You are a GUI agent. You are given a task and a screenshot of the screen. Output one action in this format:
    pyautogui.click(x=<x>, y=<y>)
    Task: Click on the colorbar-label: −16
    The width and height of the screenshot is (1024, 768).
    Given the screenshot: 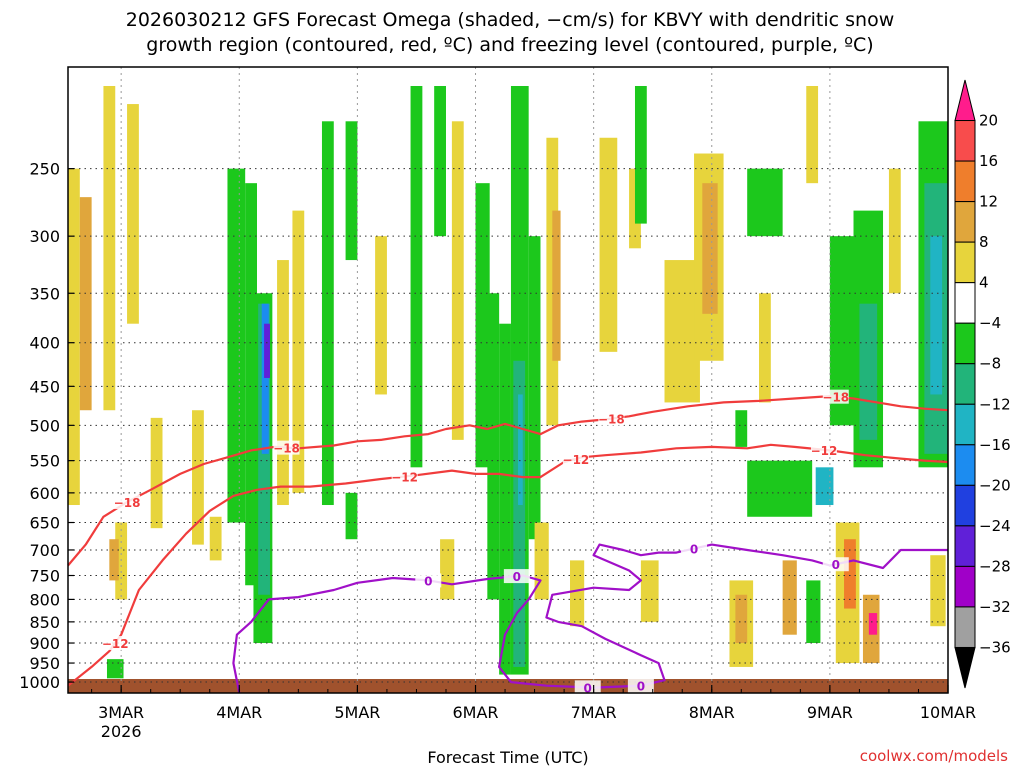 What is the action you would take?
    pyautogui.click(x=995, y=445)
    